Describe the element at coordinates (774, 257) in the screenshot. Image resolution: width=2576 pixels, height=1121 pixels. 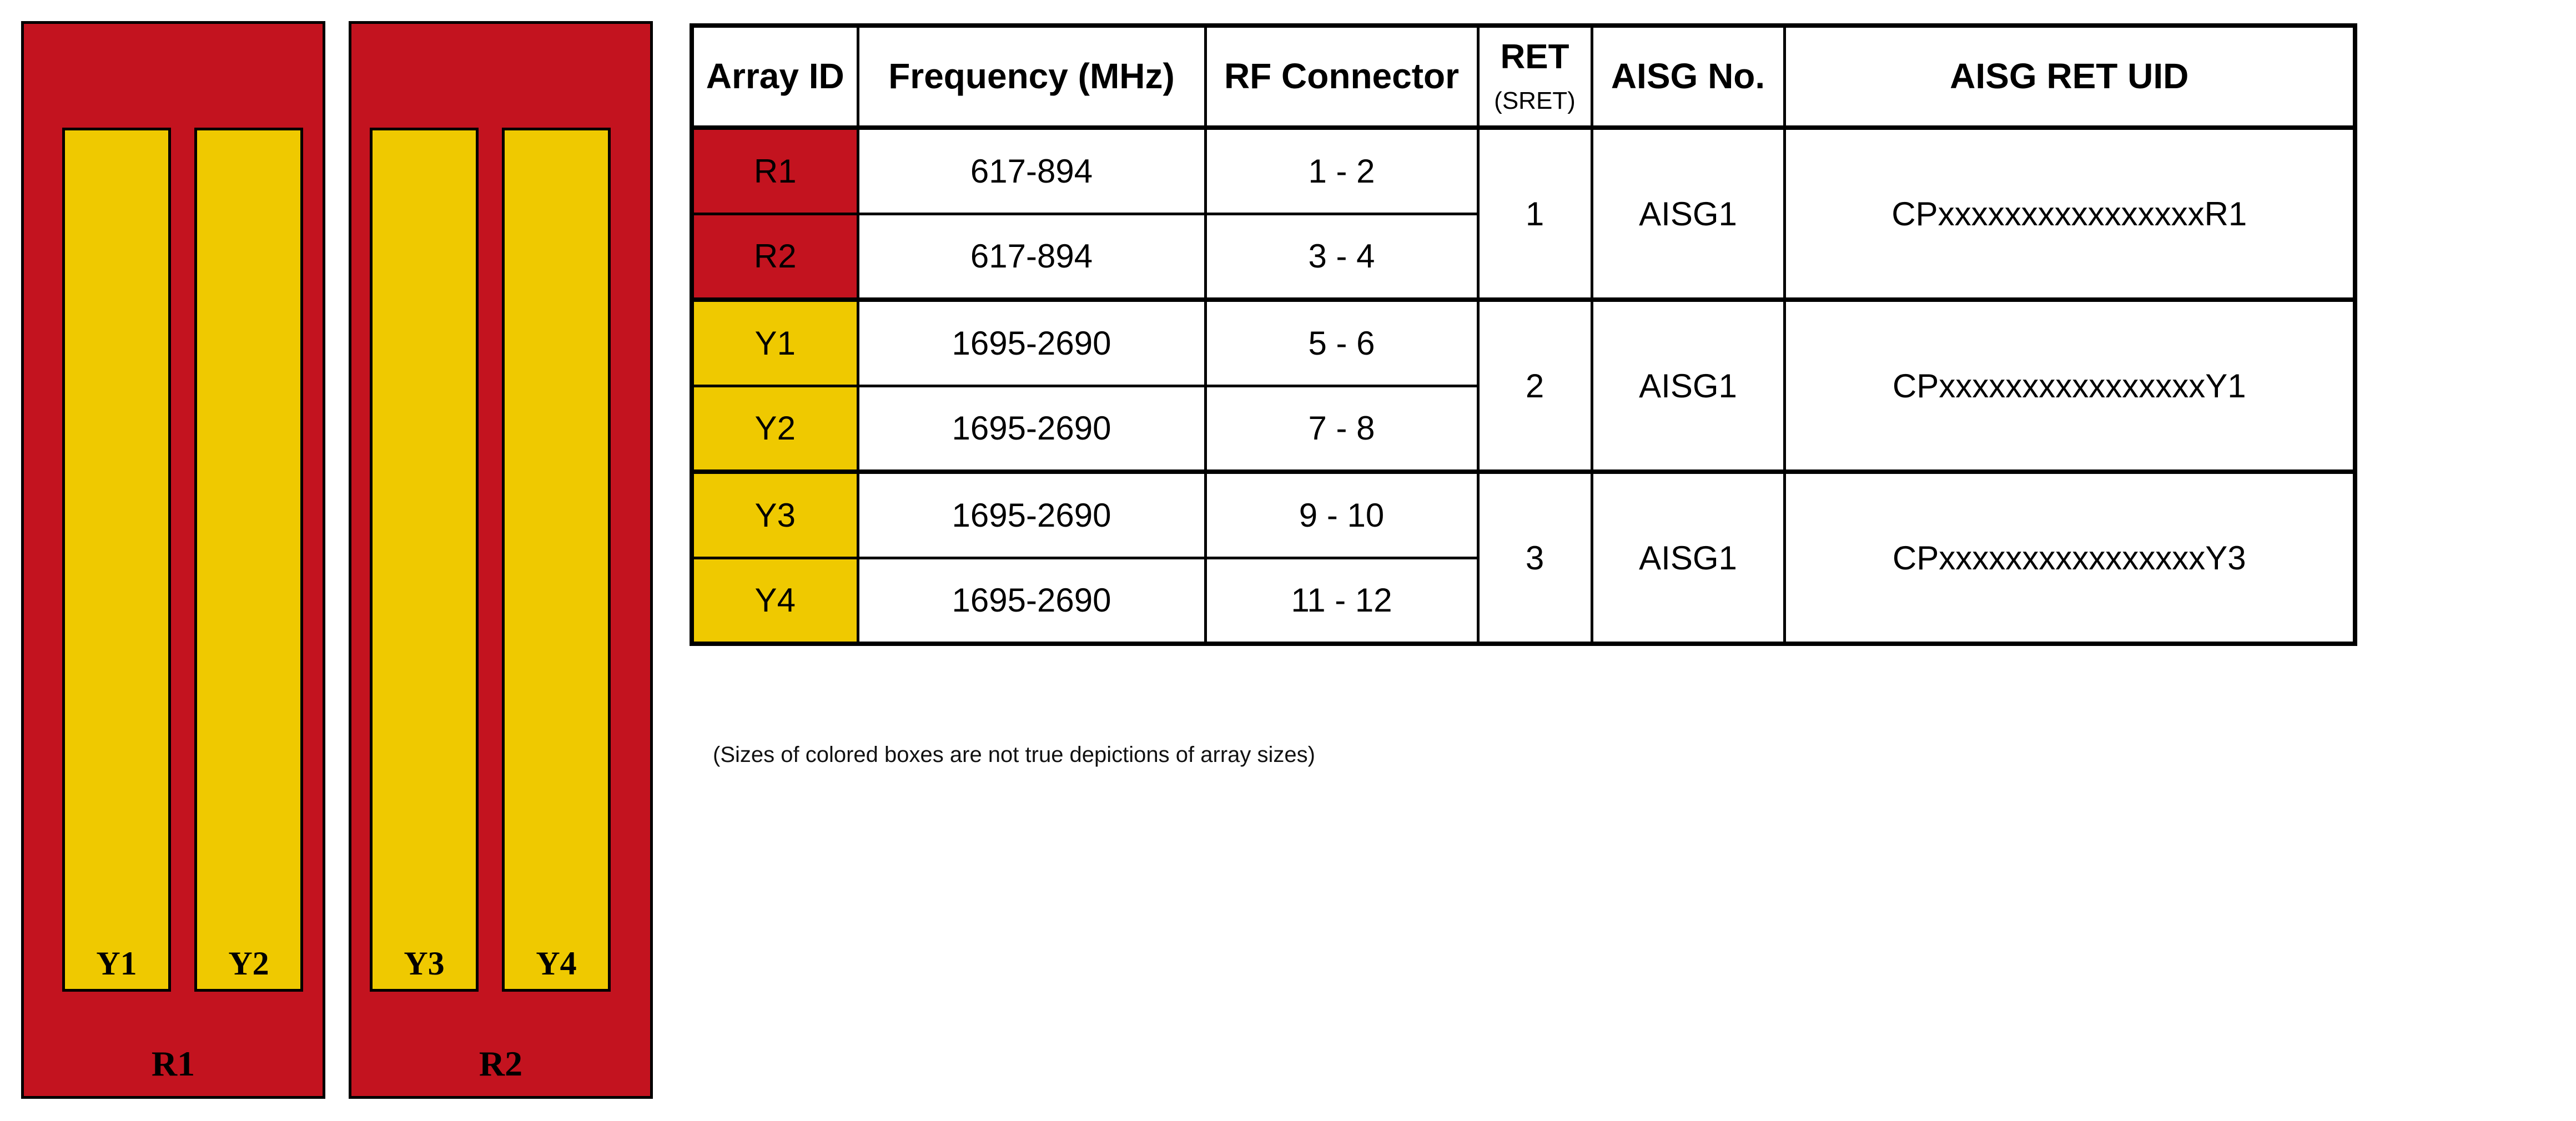
I see `cell-array-id: R2` at that location.